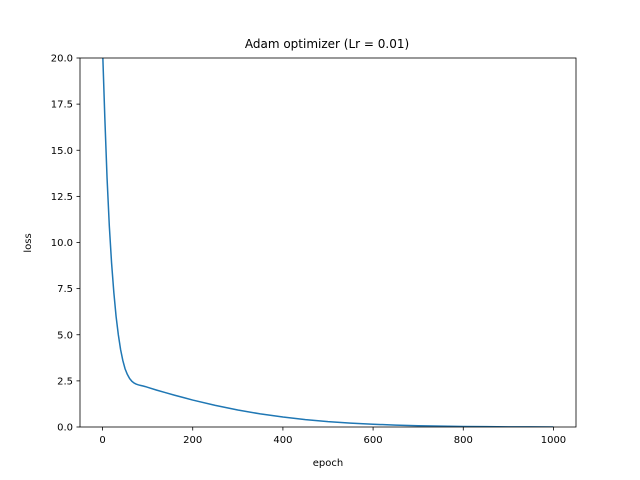 The height and width of the screenshot is (480, 640). I want to click on x-tick-label: 600, so click(373, 440).